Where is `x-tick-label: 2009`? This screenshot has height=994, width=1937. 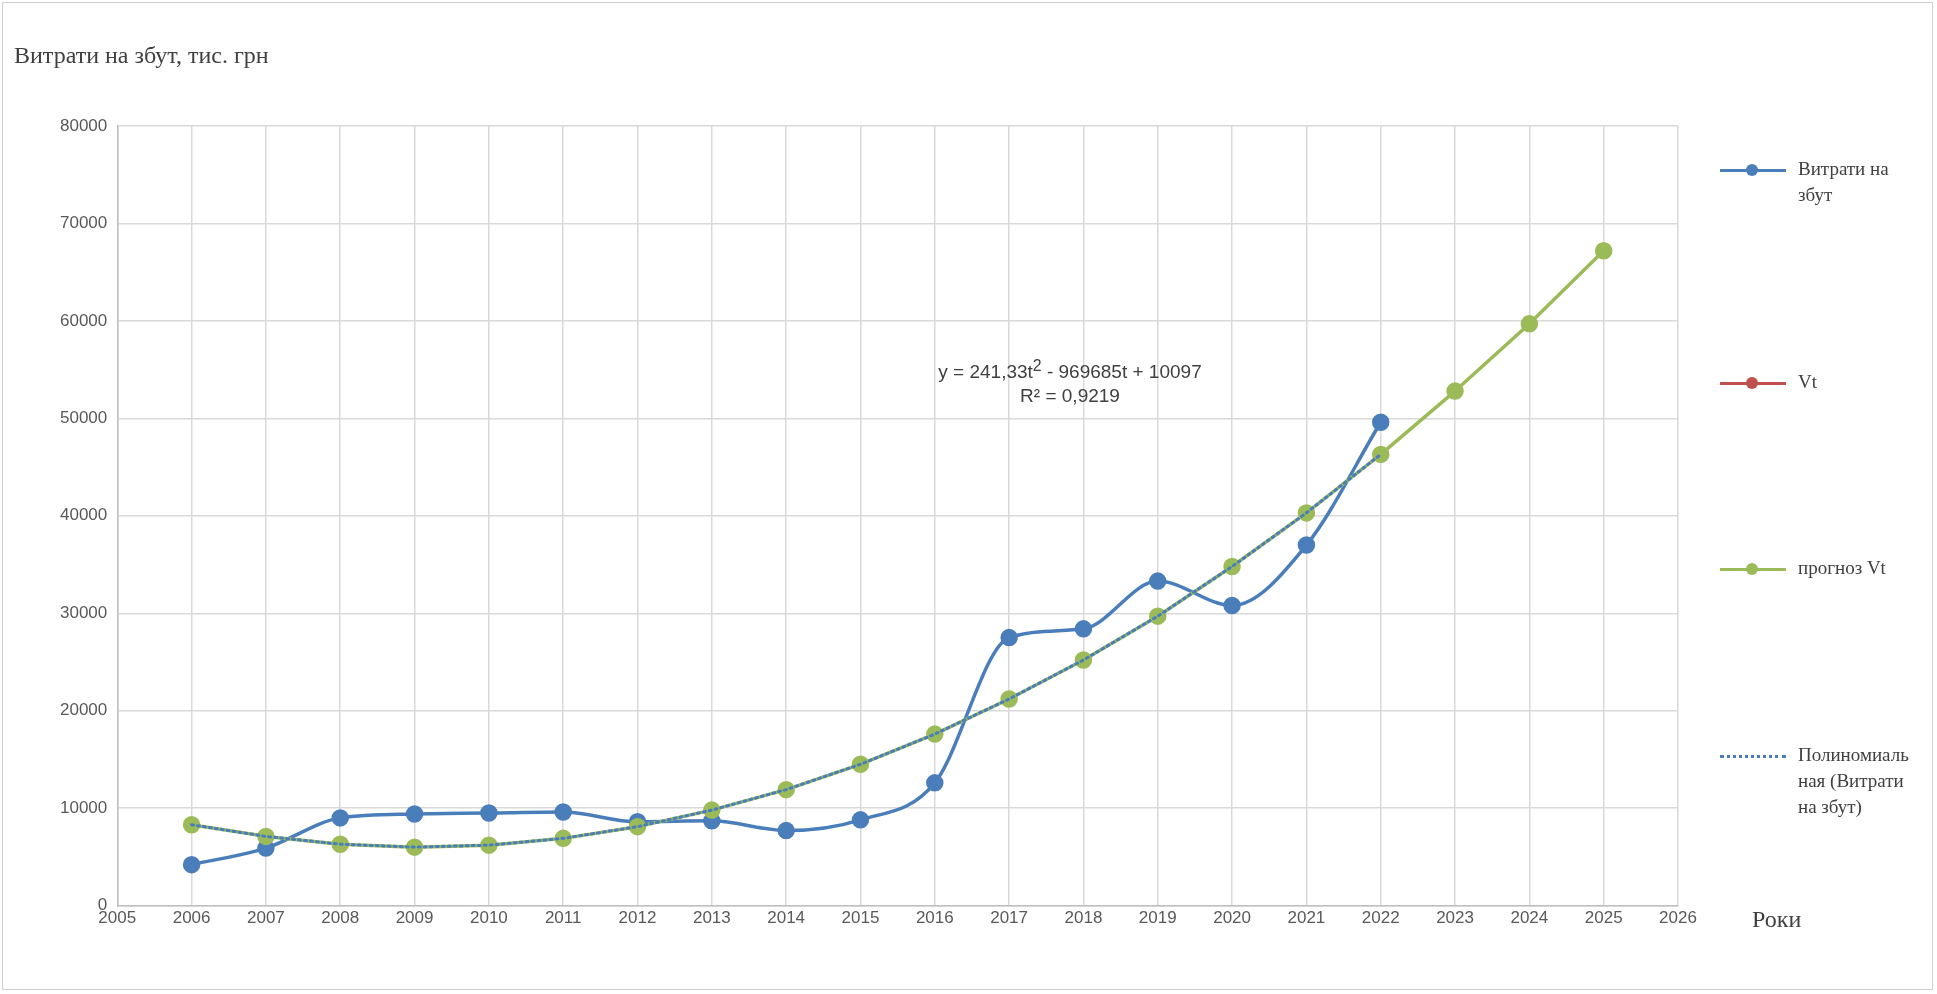 x-tick-label: 2009 is located at coordinates (414, 918).